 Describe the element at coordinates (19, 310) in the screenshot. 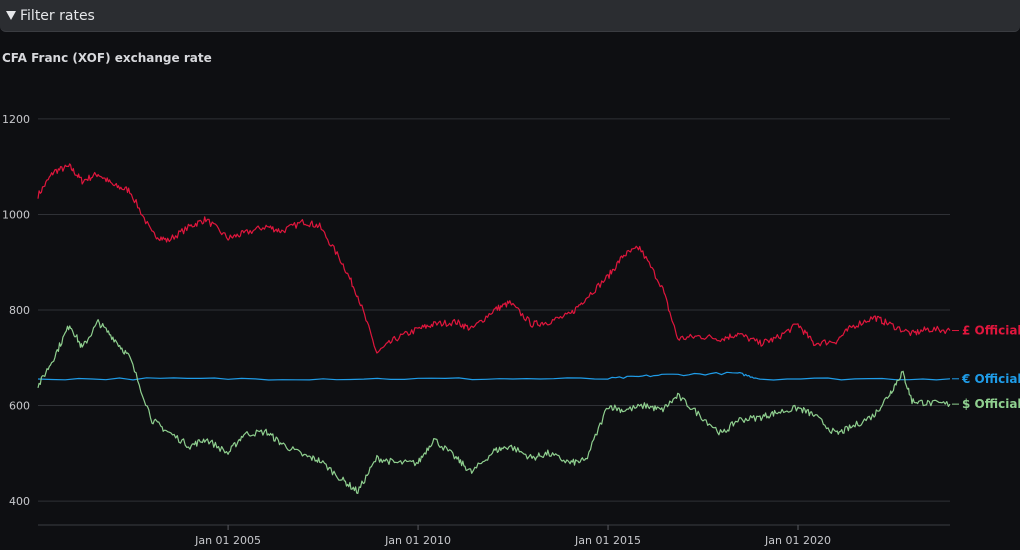

I see `y-tick-label-800: 800` at that location.